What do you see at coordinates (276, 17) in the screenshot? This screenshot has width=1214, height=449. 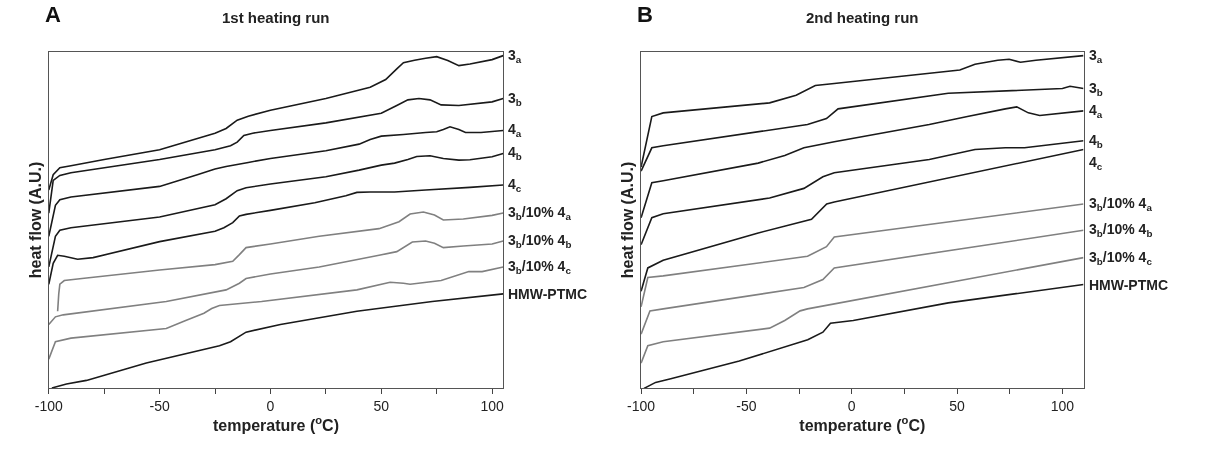 I see `chart-title: 1st heating run` at bounding box center [276, 17].